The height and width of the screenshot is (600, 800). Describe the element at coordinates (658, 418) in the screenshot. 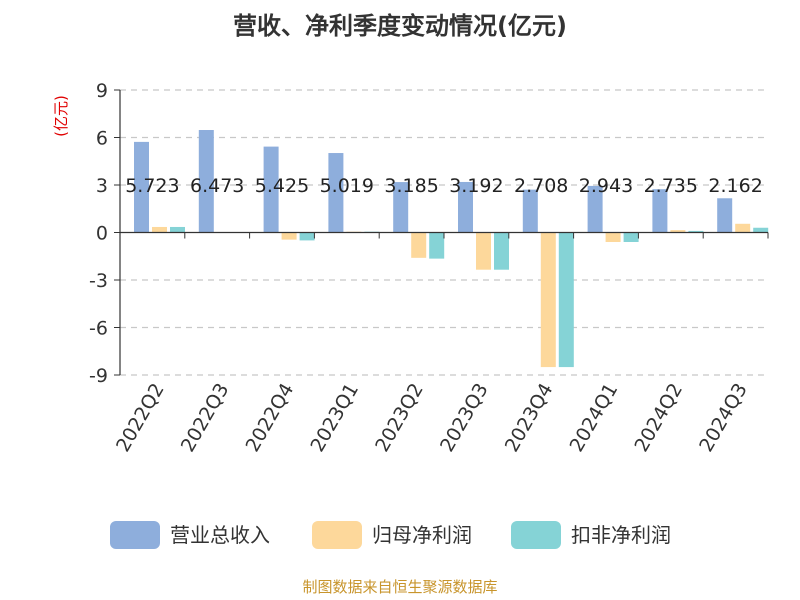

I see `x-tick-label: 2024Q2` at that location.